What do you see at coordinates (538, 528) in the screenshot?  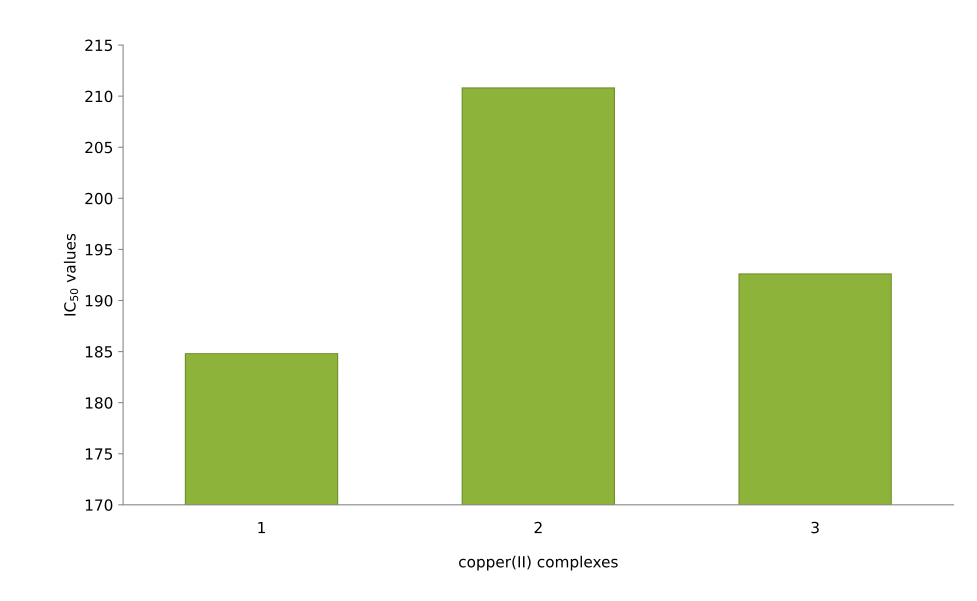 I see `x-tick-label: 2` at bounding box center [538, 528].